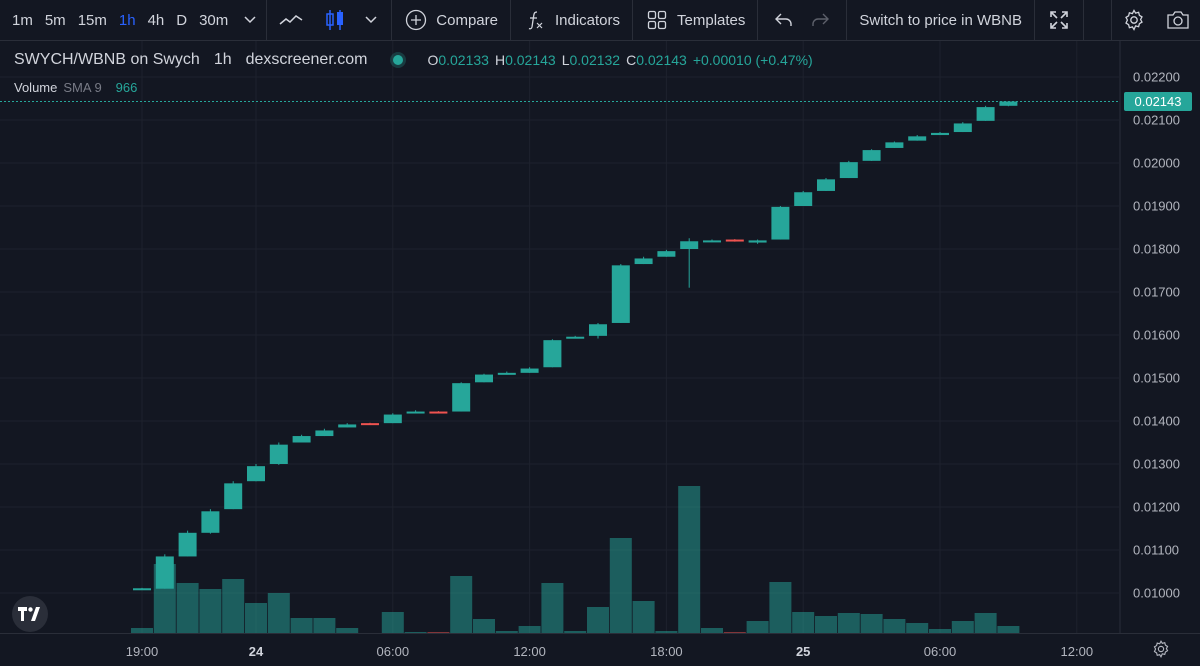 This screenshot has width=1200, height=666. I want to click on price-tick-label: 0.01700, so click(1156, 292).